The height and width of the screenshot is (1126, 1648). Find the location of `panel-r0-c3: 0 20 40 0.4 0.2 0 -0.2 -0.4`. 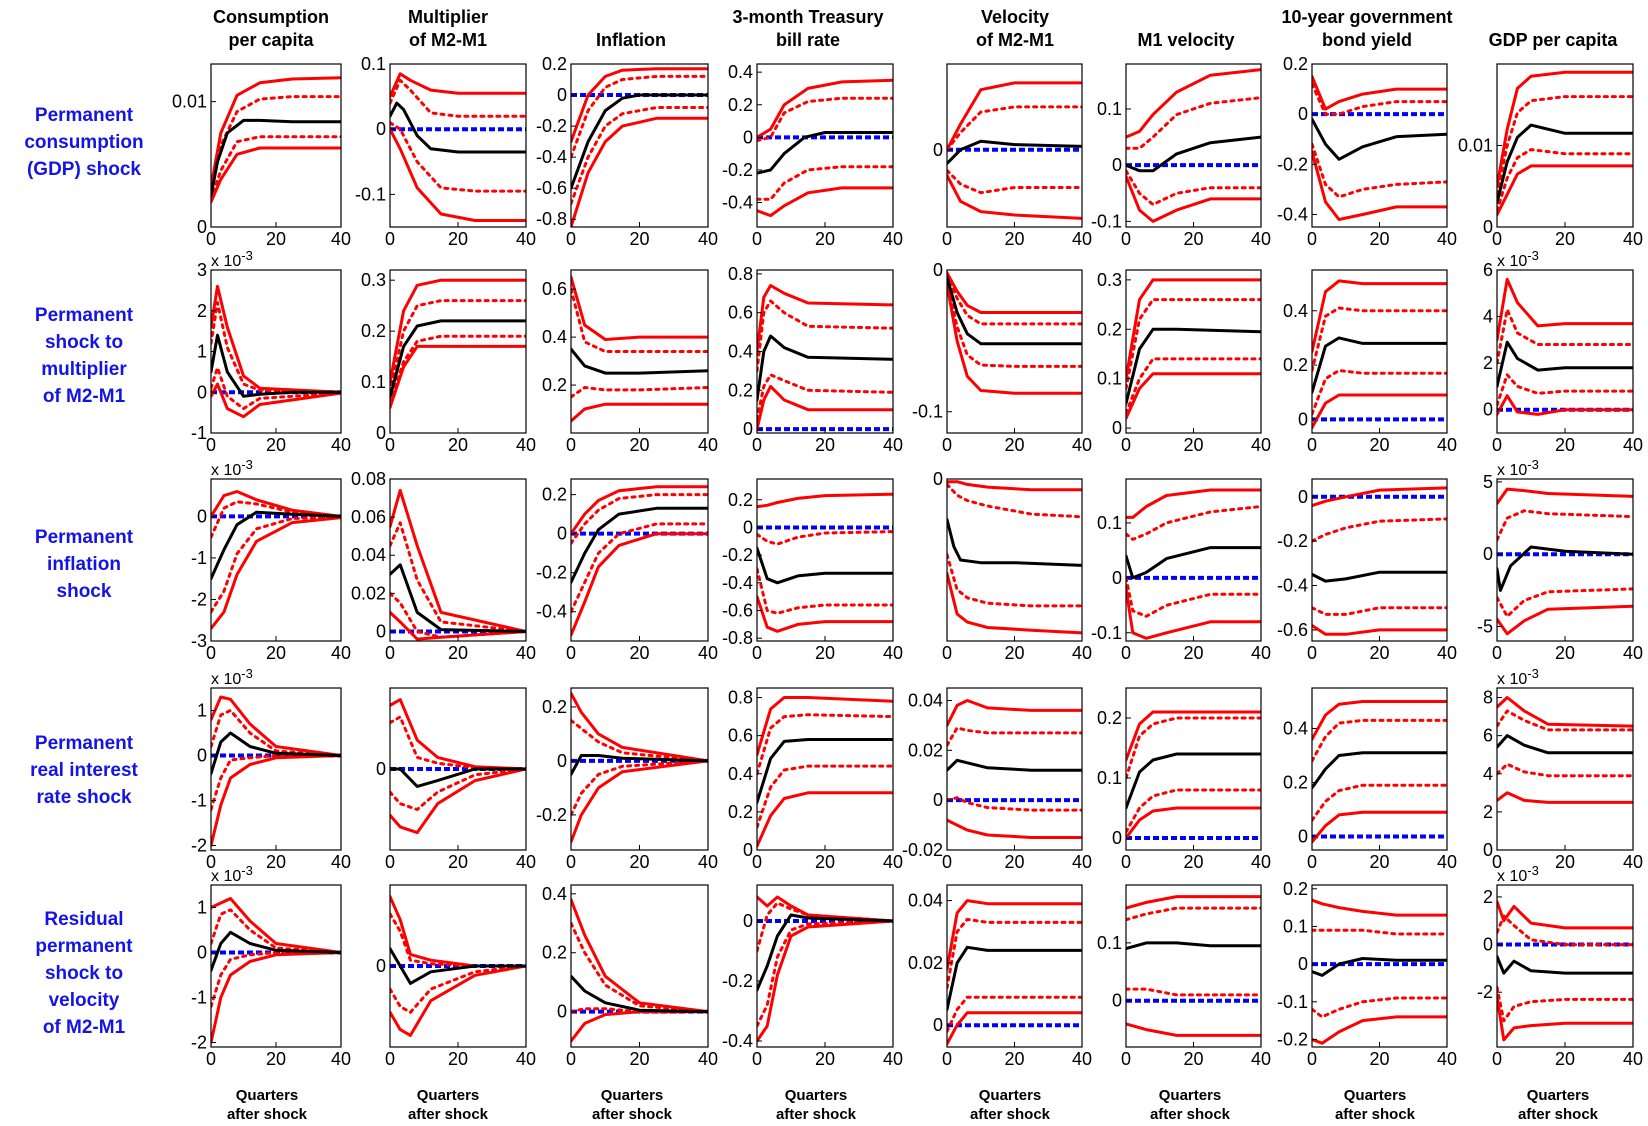

panel-r0-c3: 0 20 40 0.4 0.2 0 -0.2 -0.4 is located at coordinates (812, 155).